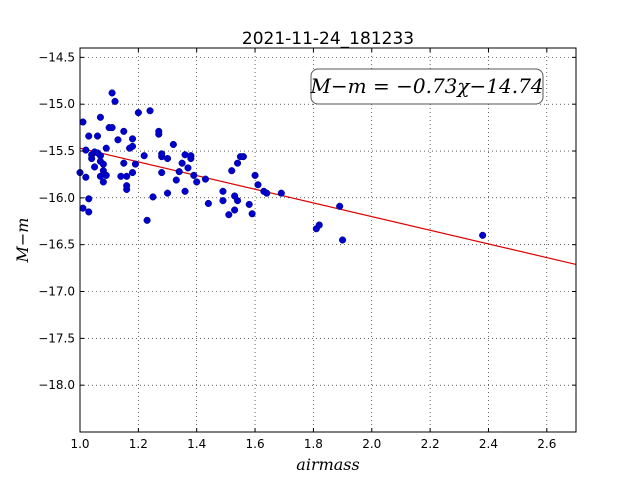 Image resolution: width=640 pixels, height=480 pixels. I want to click on x-tick-label: 1.0, so click(79, 444).